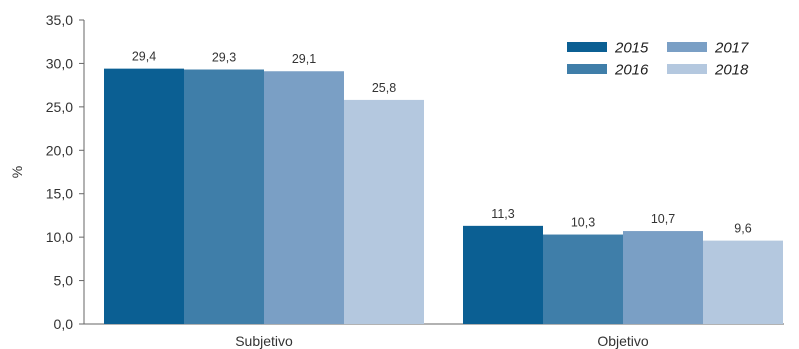 This screenshot has height=349, width=799. Describe the element at coordinates (144, 57) in the screenshot. I see `data-label-2015-subjetivo: 29,4` at that location.